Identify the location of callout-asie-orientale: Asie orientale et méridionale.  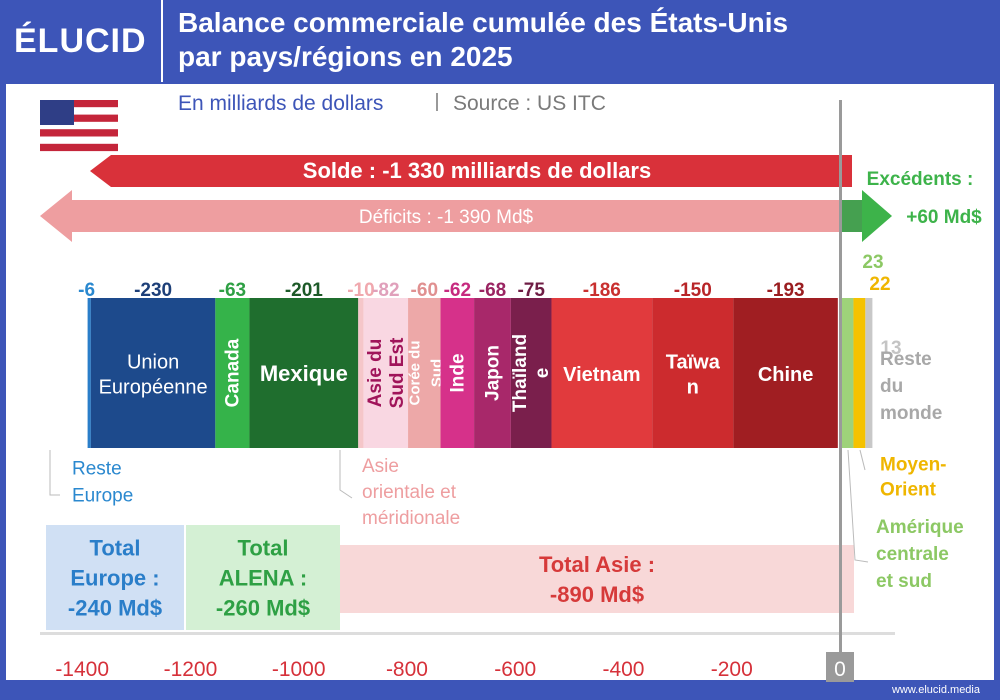
(411, 492).